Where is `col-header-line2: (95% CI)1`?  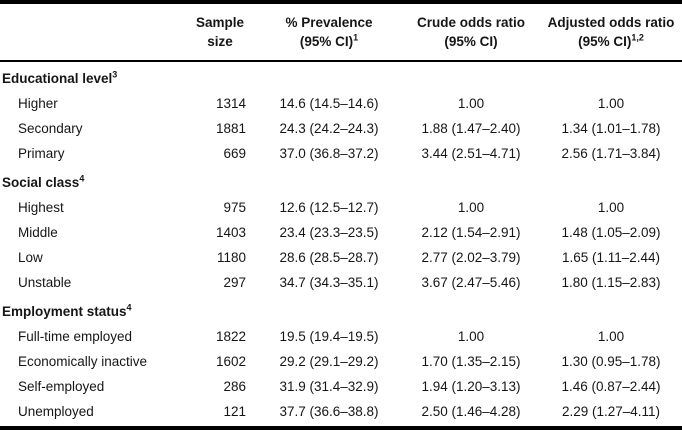
col-header-line2: (95% CI)1 is located at coordinates (329, 40).